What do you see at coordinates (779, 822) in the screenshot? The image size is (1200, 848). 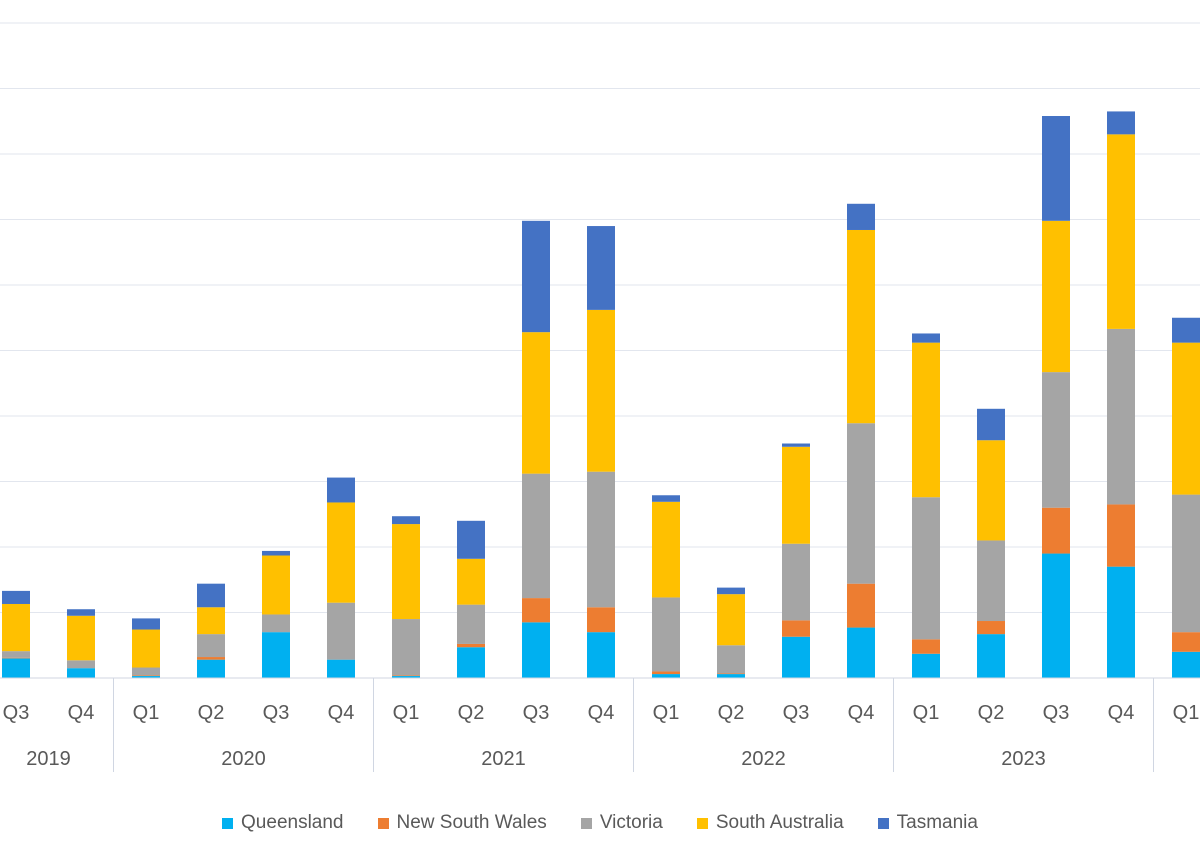 I see `legend-label: South Australia` at bounding box center [779, 822].